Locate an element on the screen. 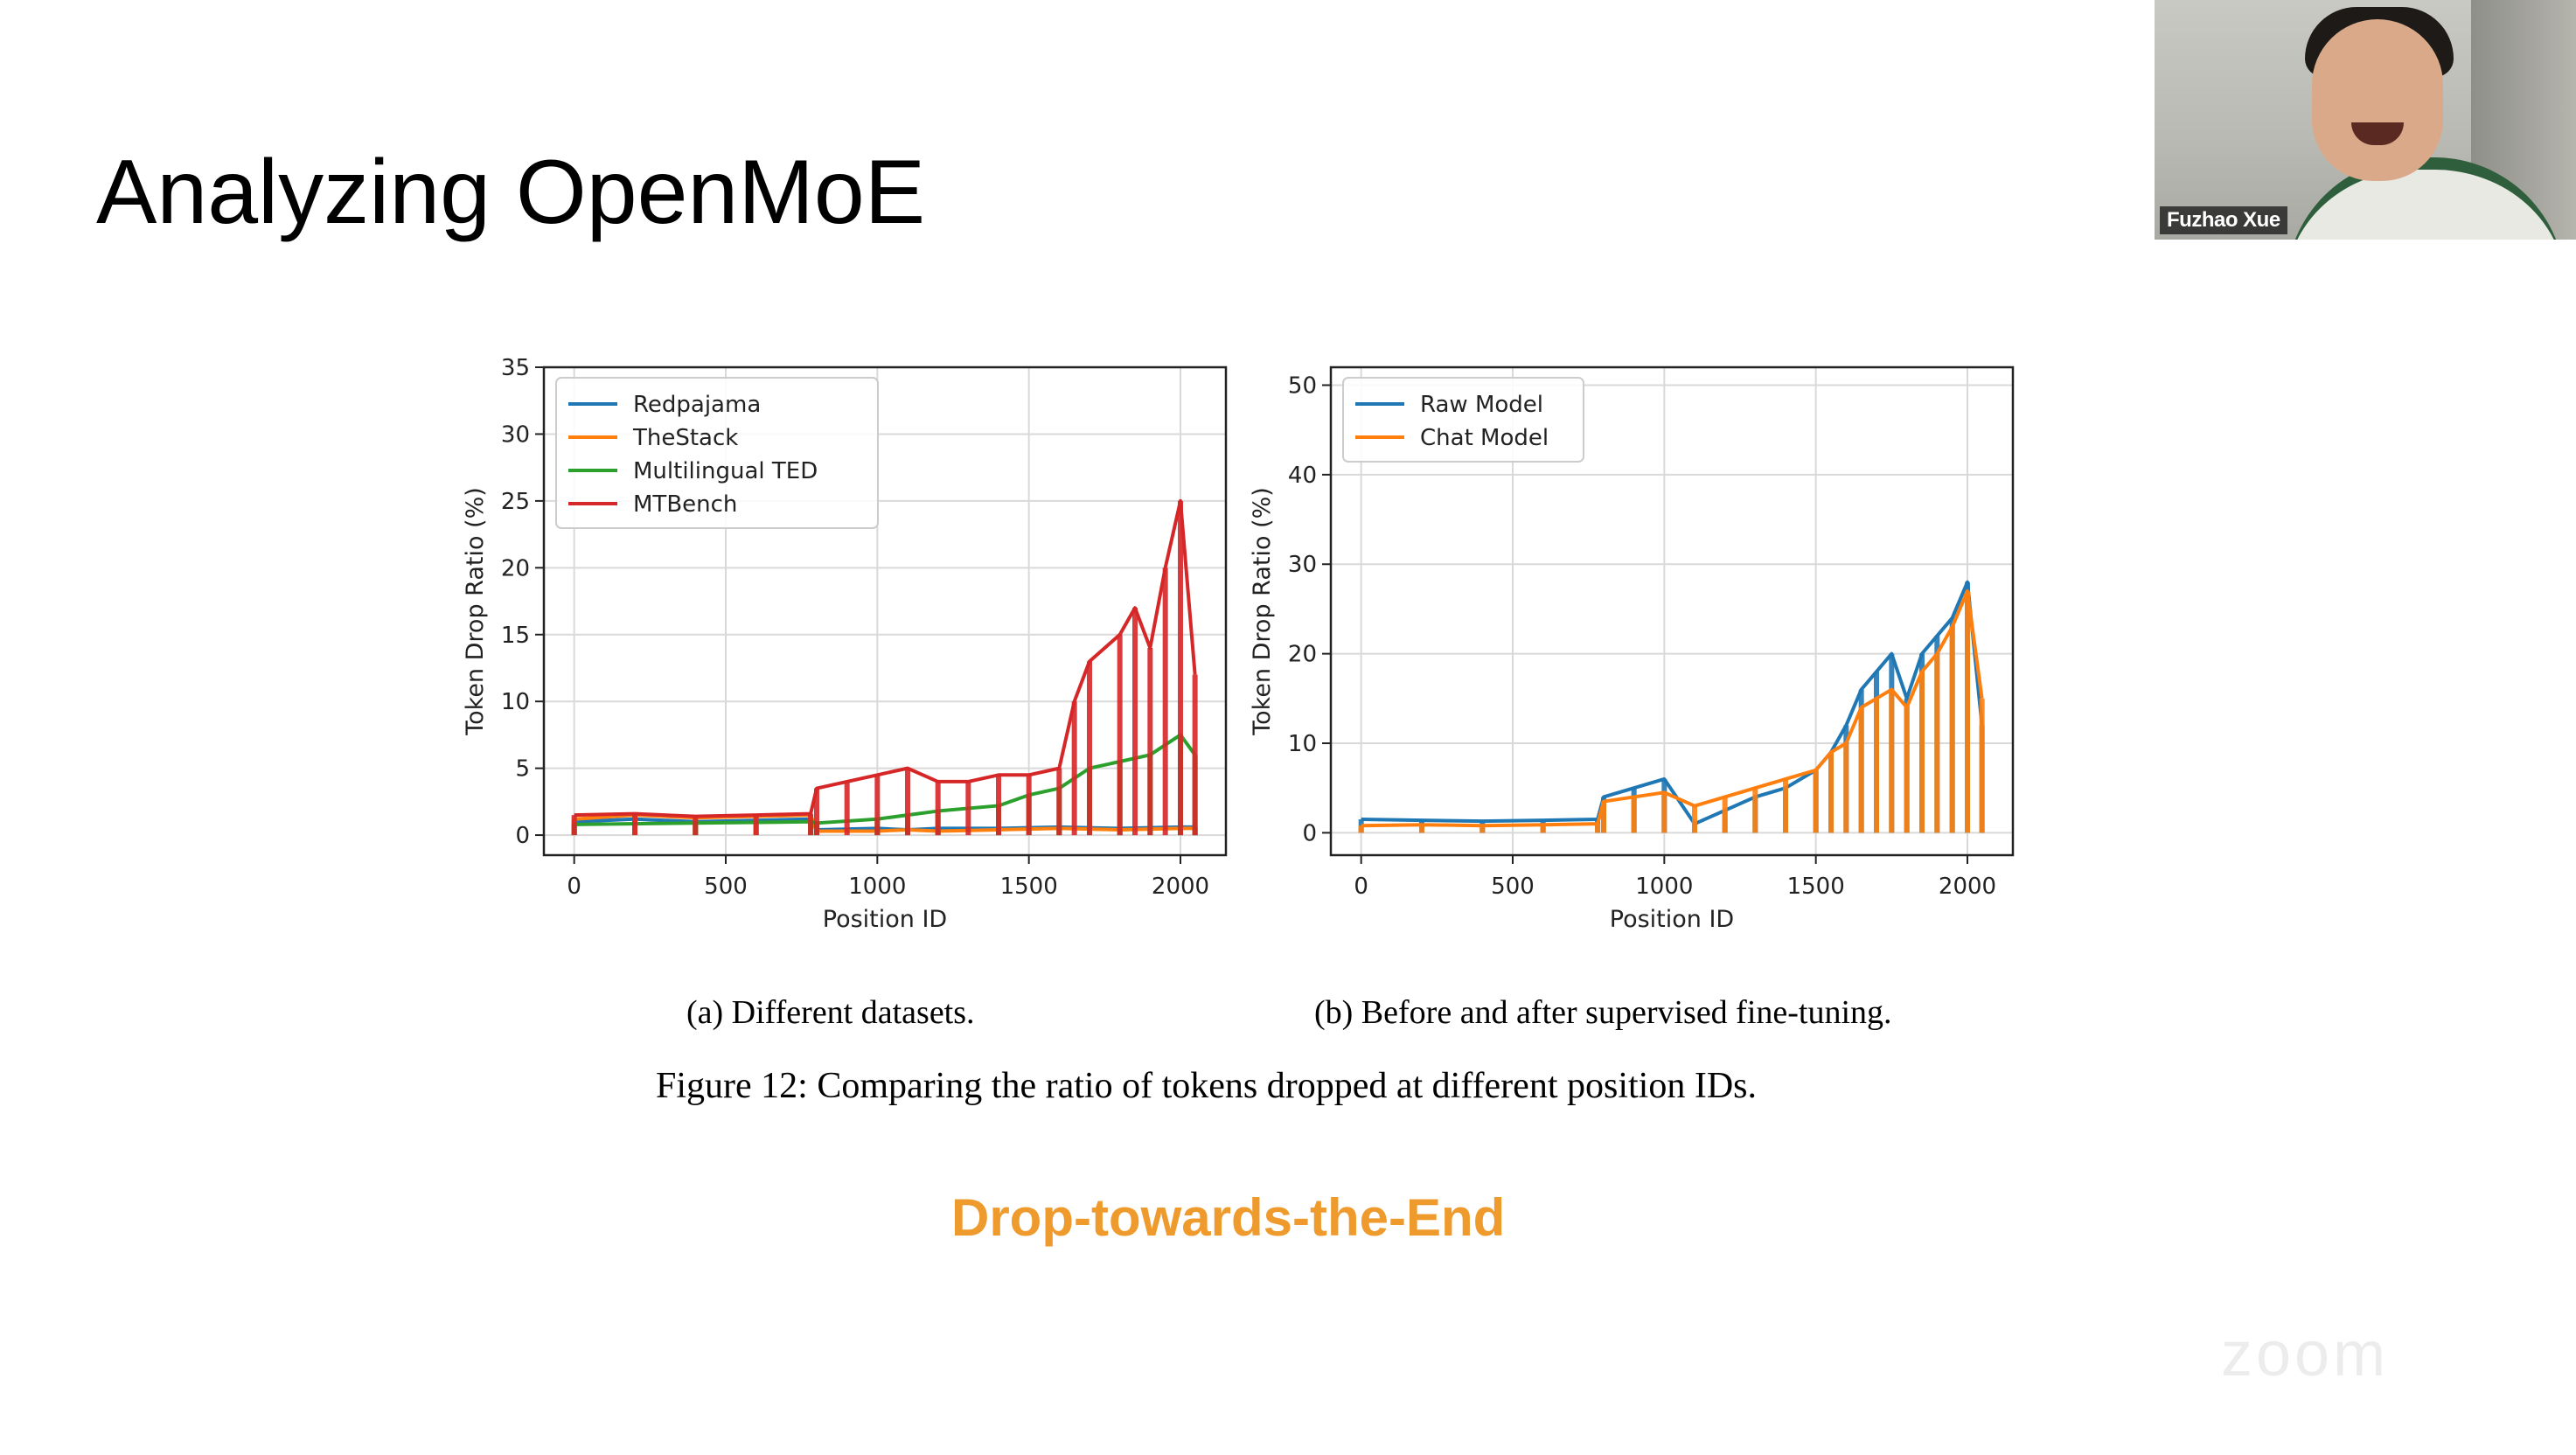 This screenshot has height=1455, width=2576. legend-entry: Redpajama is located at coordinates (697, 405).